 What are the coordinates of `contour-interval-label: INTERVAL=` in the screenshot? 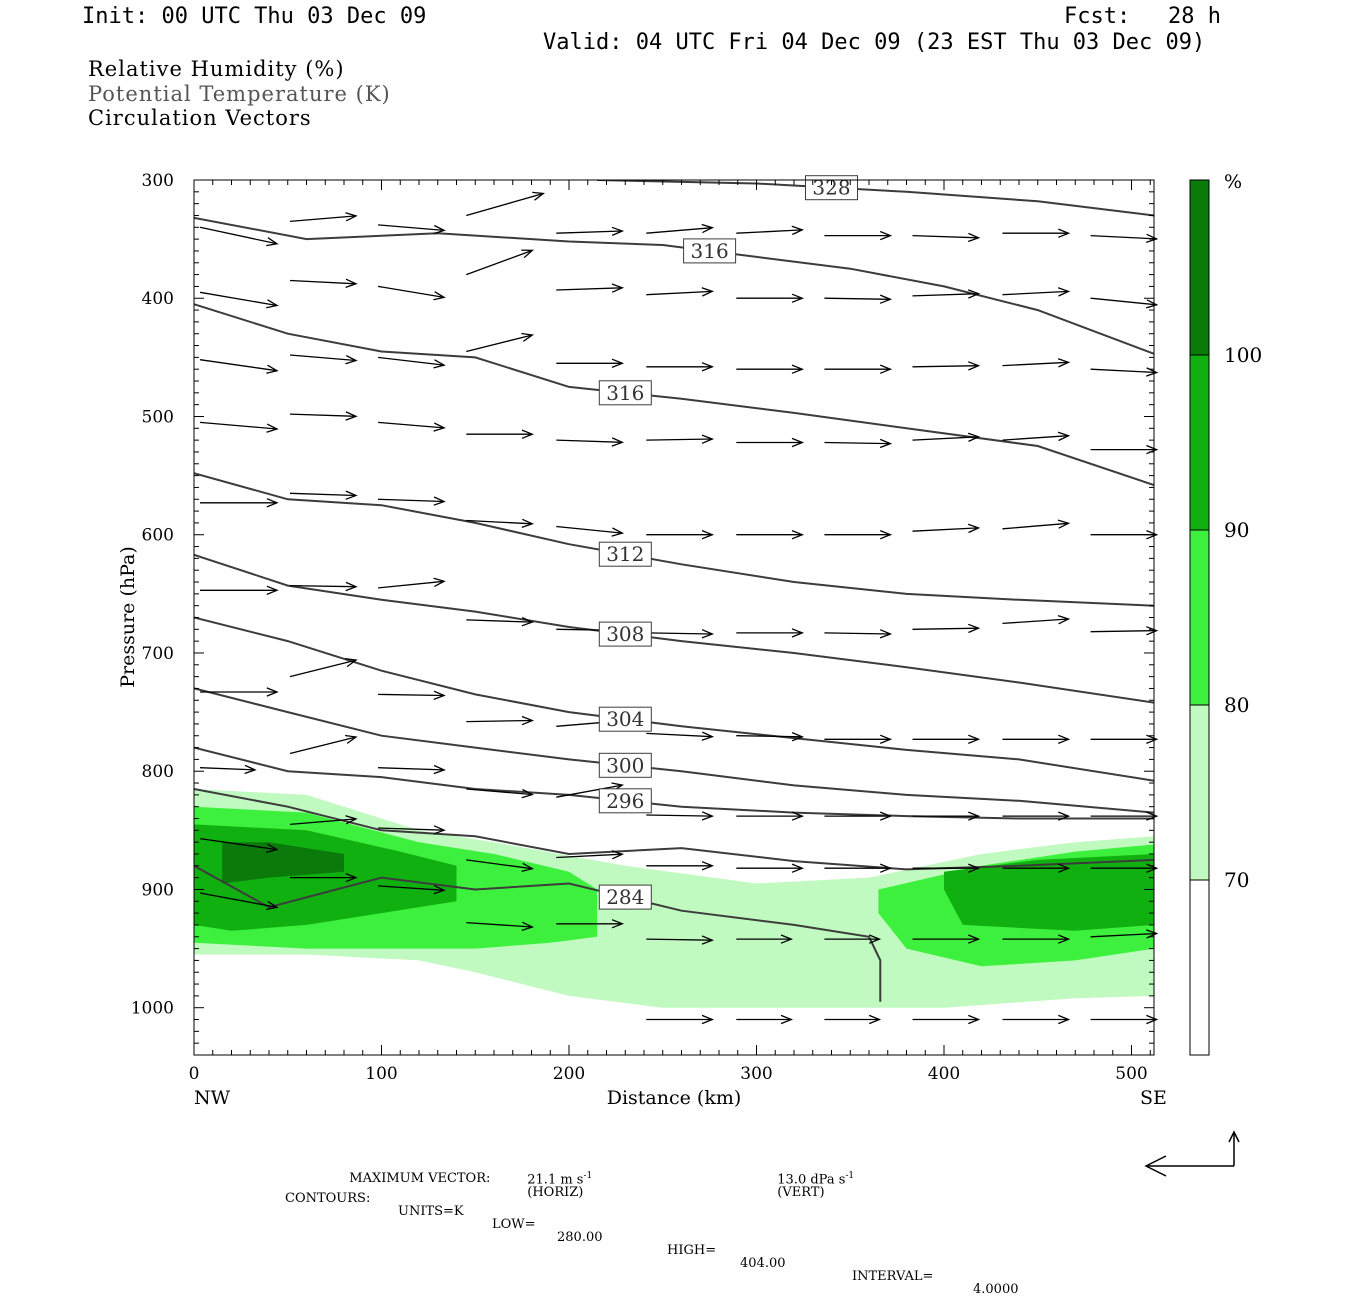 It's located at (893, 1276).